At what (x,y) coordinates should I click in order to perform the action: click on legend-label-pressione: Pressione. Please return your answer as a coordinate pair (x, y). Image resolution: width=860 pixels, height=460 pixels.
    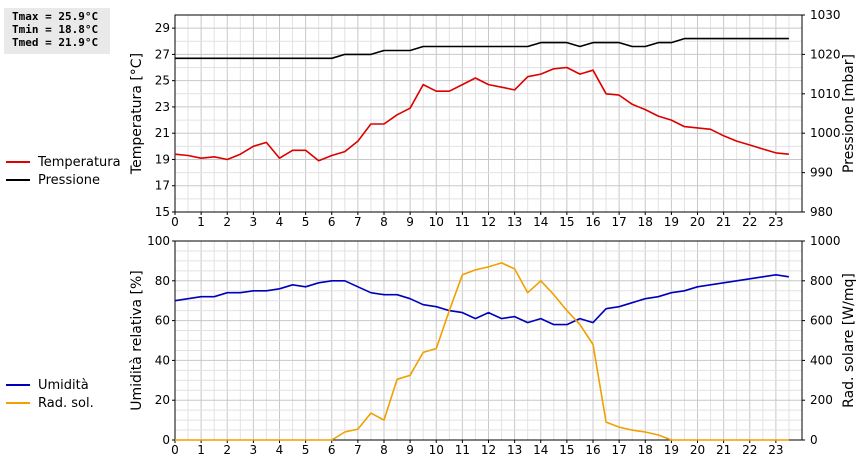
    Looking at the image, I should click on (69, 180).